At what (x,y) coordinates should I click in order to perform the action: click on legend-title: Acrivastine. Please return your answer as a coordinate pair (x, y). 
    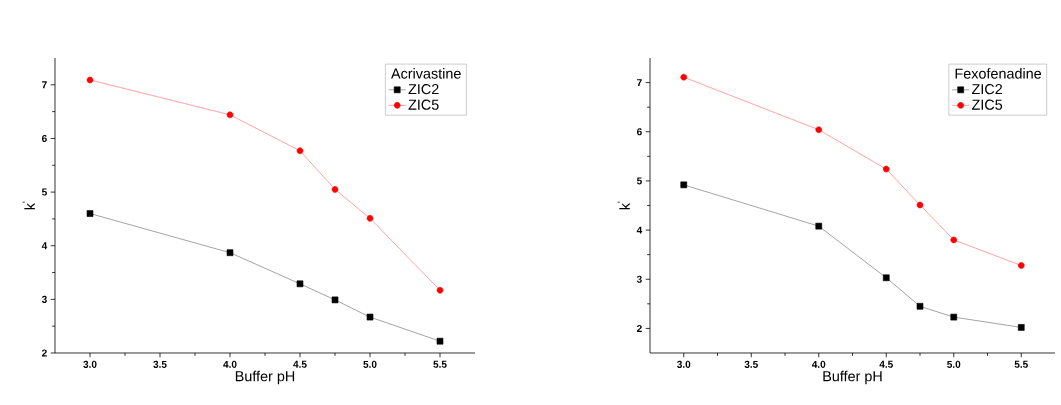
    Looking at the image, I should click on (426, 73).